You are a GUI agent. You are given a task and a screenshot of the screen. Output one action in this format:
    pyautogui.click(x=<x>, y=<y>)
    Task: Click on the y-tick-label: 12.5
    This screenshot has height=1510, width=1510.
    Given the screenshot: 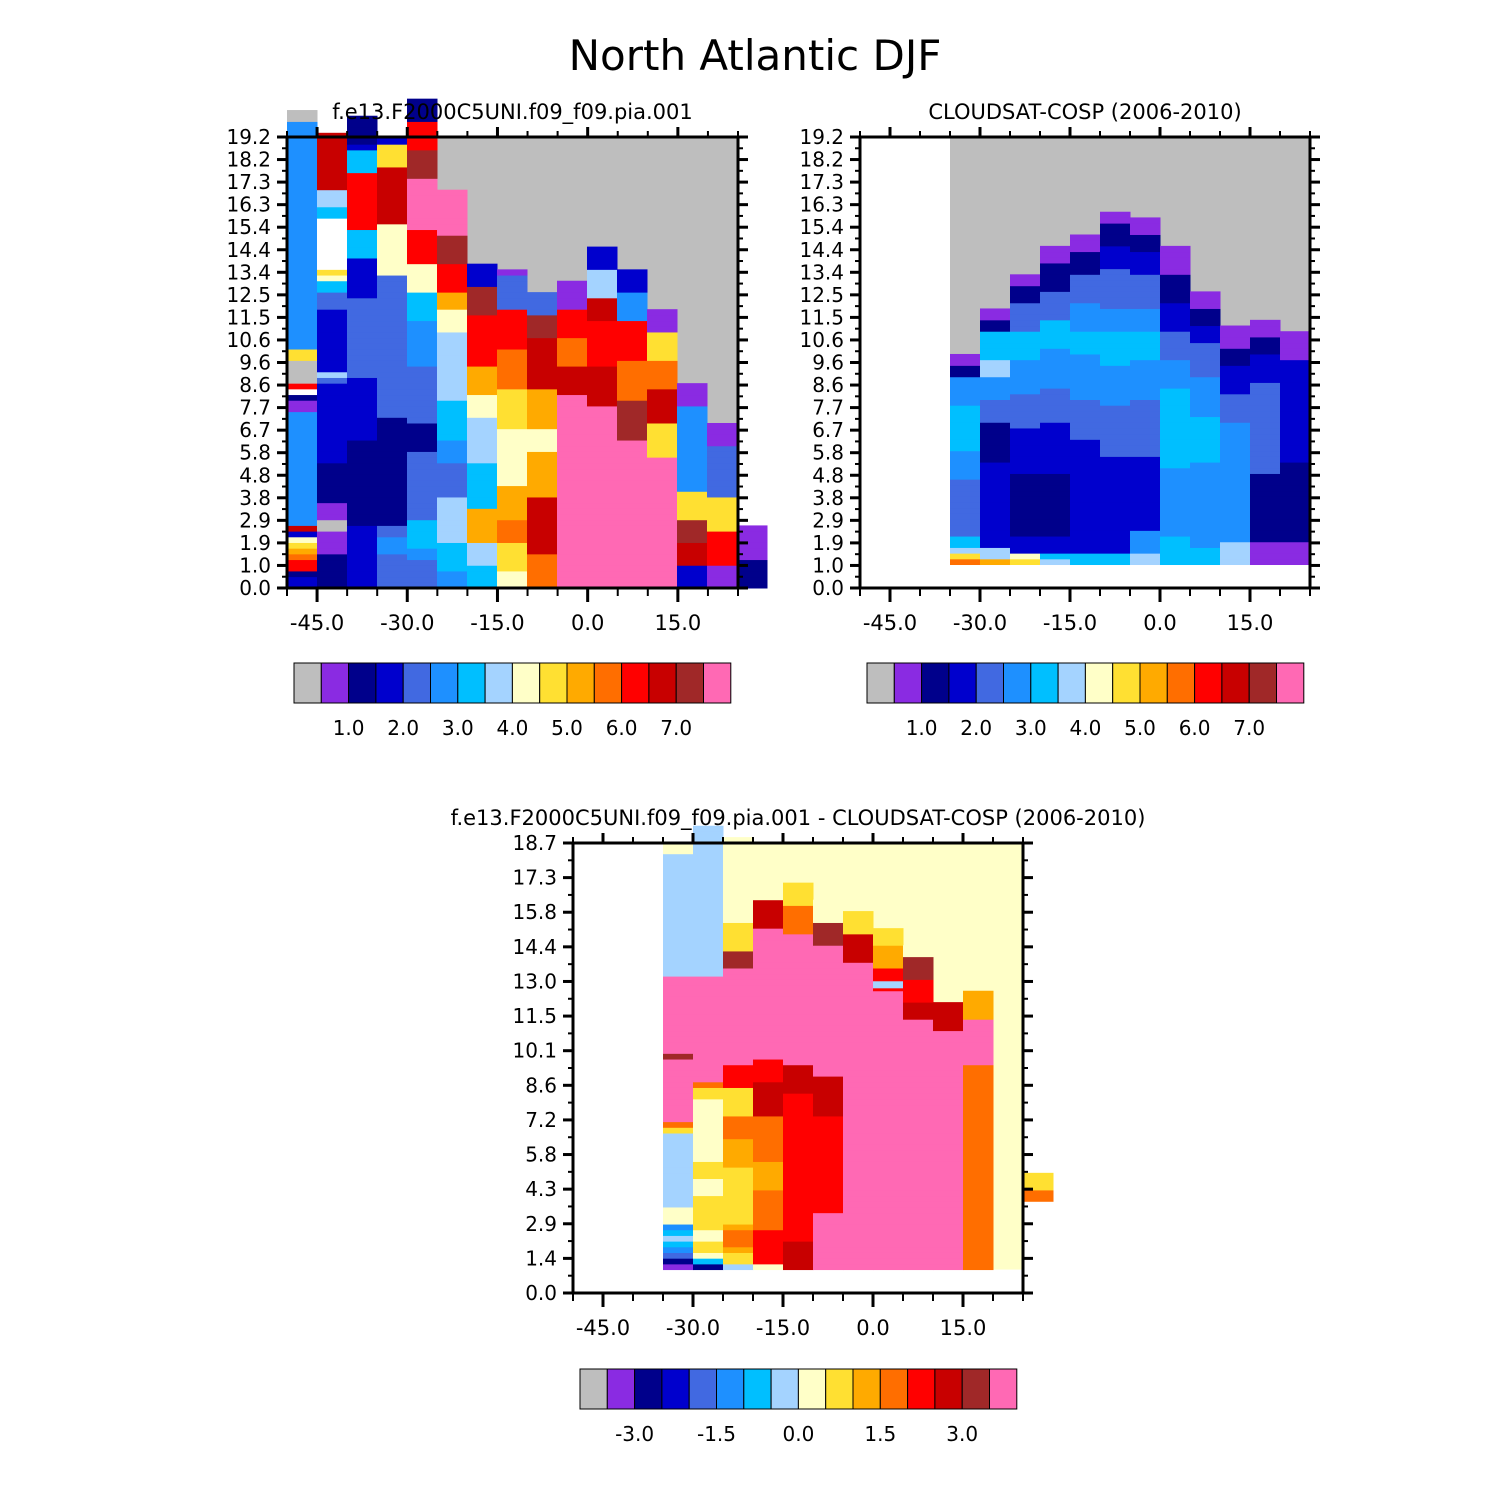 What is the action you would take?
    pyautogui.click(x=821, y=295)
    